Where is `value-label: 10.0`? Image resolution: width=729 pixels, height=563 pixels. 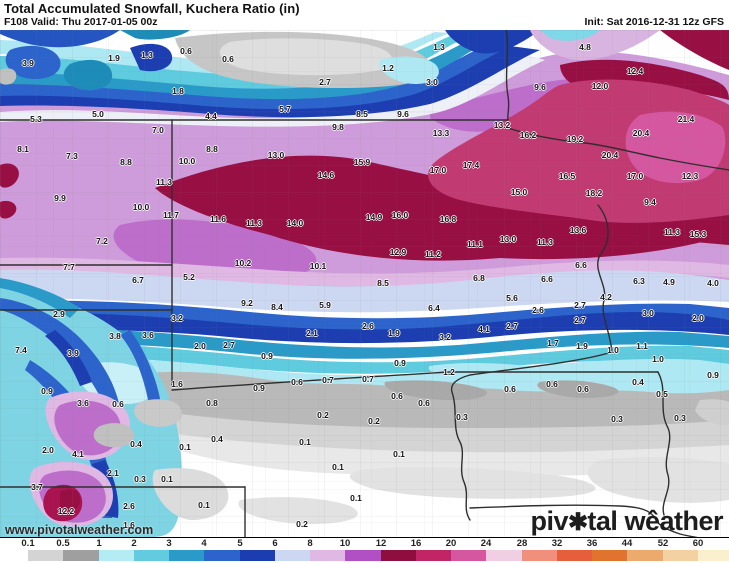 value-label: 10.0 is located at coordinates (141, 206).